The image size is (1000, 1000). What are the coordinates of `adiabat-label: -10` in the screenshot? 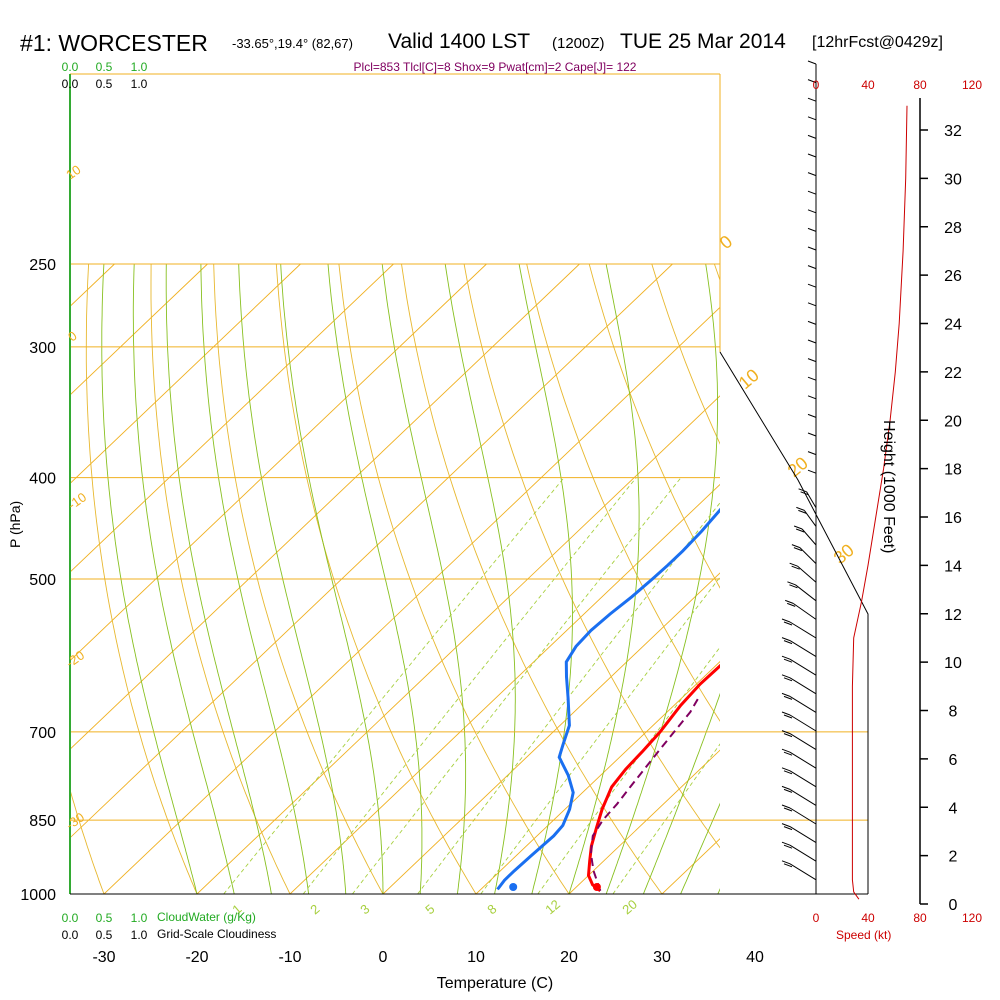 It's located at (77, 500).